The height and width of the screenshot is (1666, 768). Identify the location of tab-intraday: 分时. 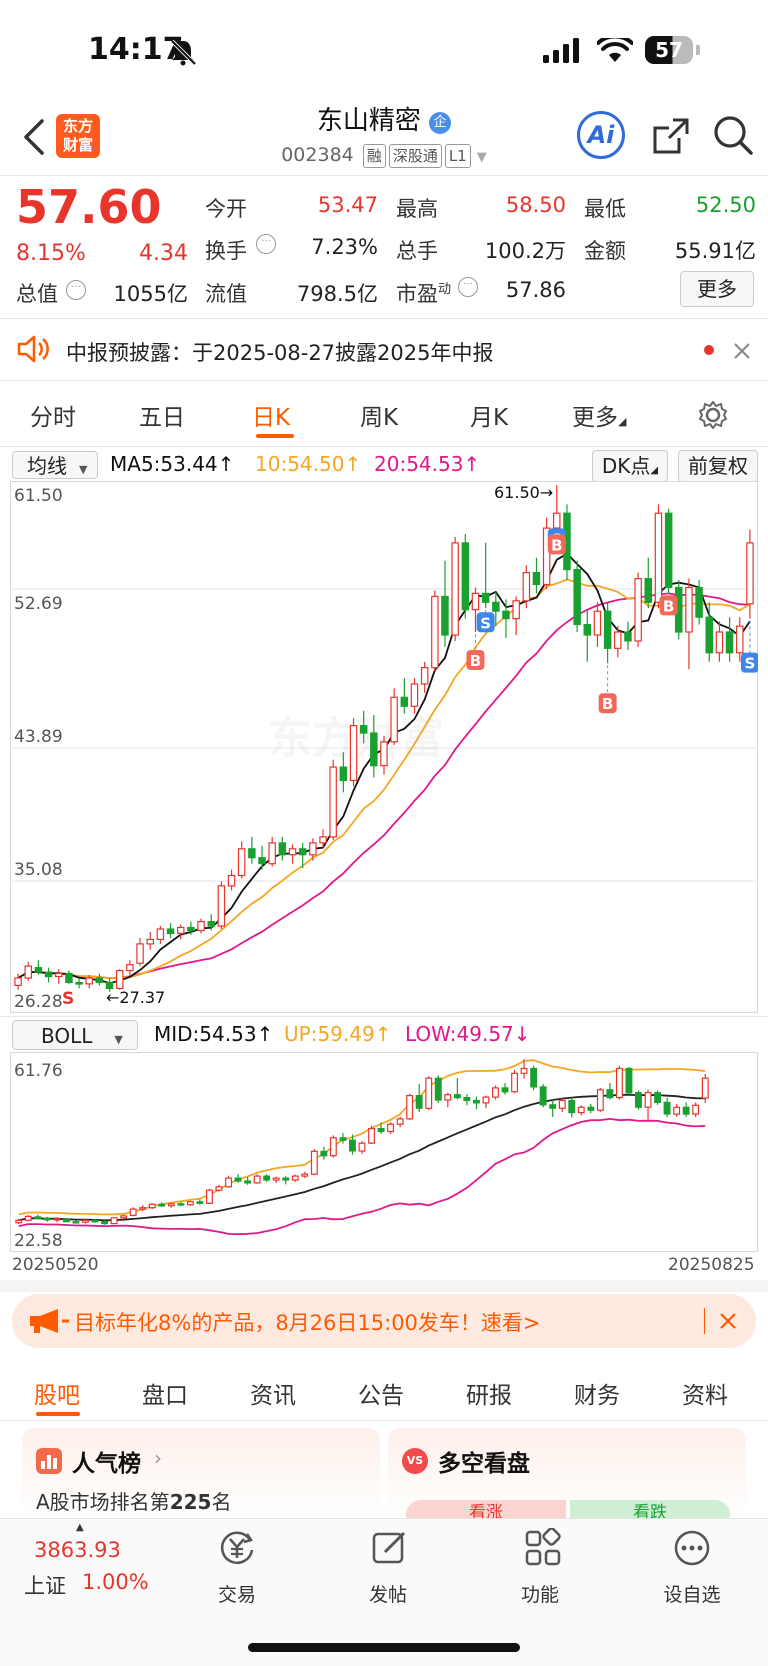
(53, 418).